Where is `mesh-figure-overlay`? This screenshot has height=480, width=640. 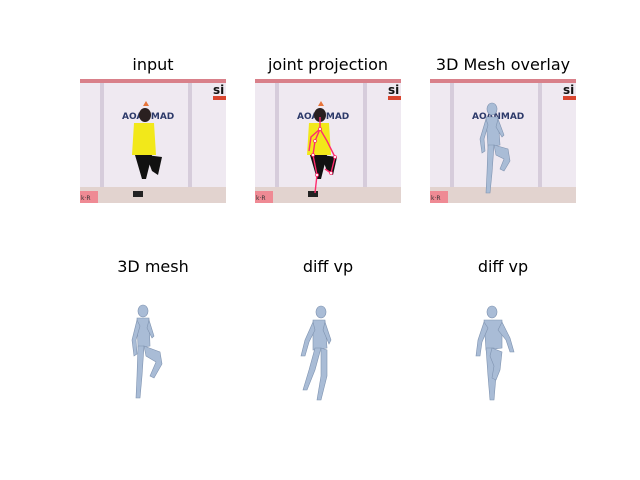
mesh-figure-overlay is located at coordinates (495, 148).